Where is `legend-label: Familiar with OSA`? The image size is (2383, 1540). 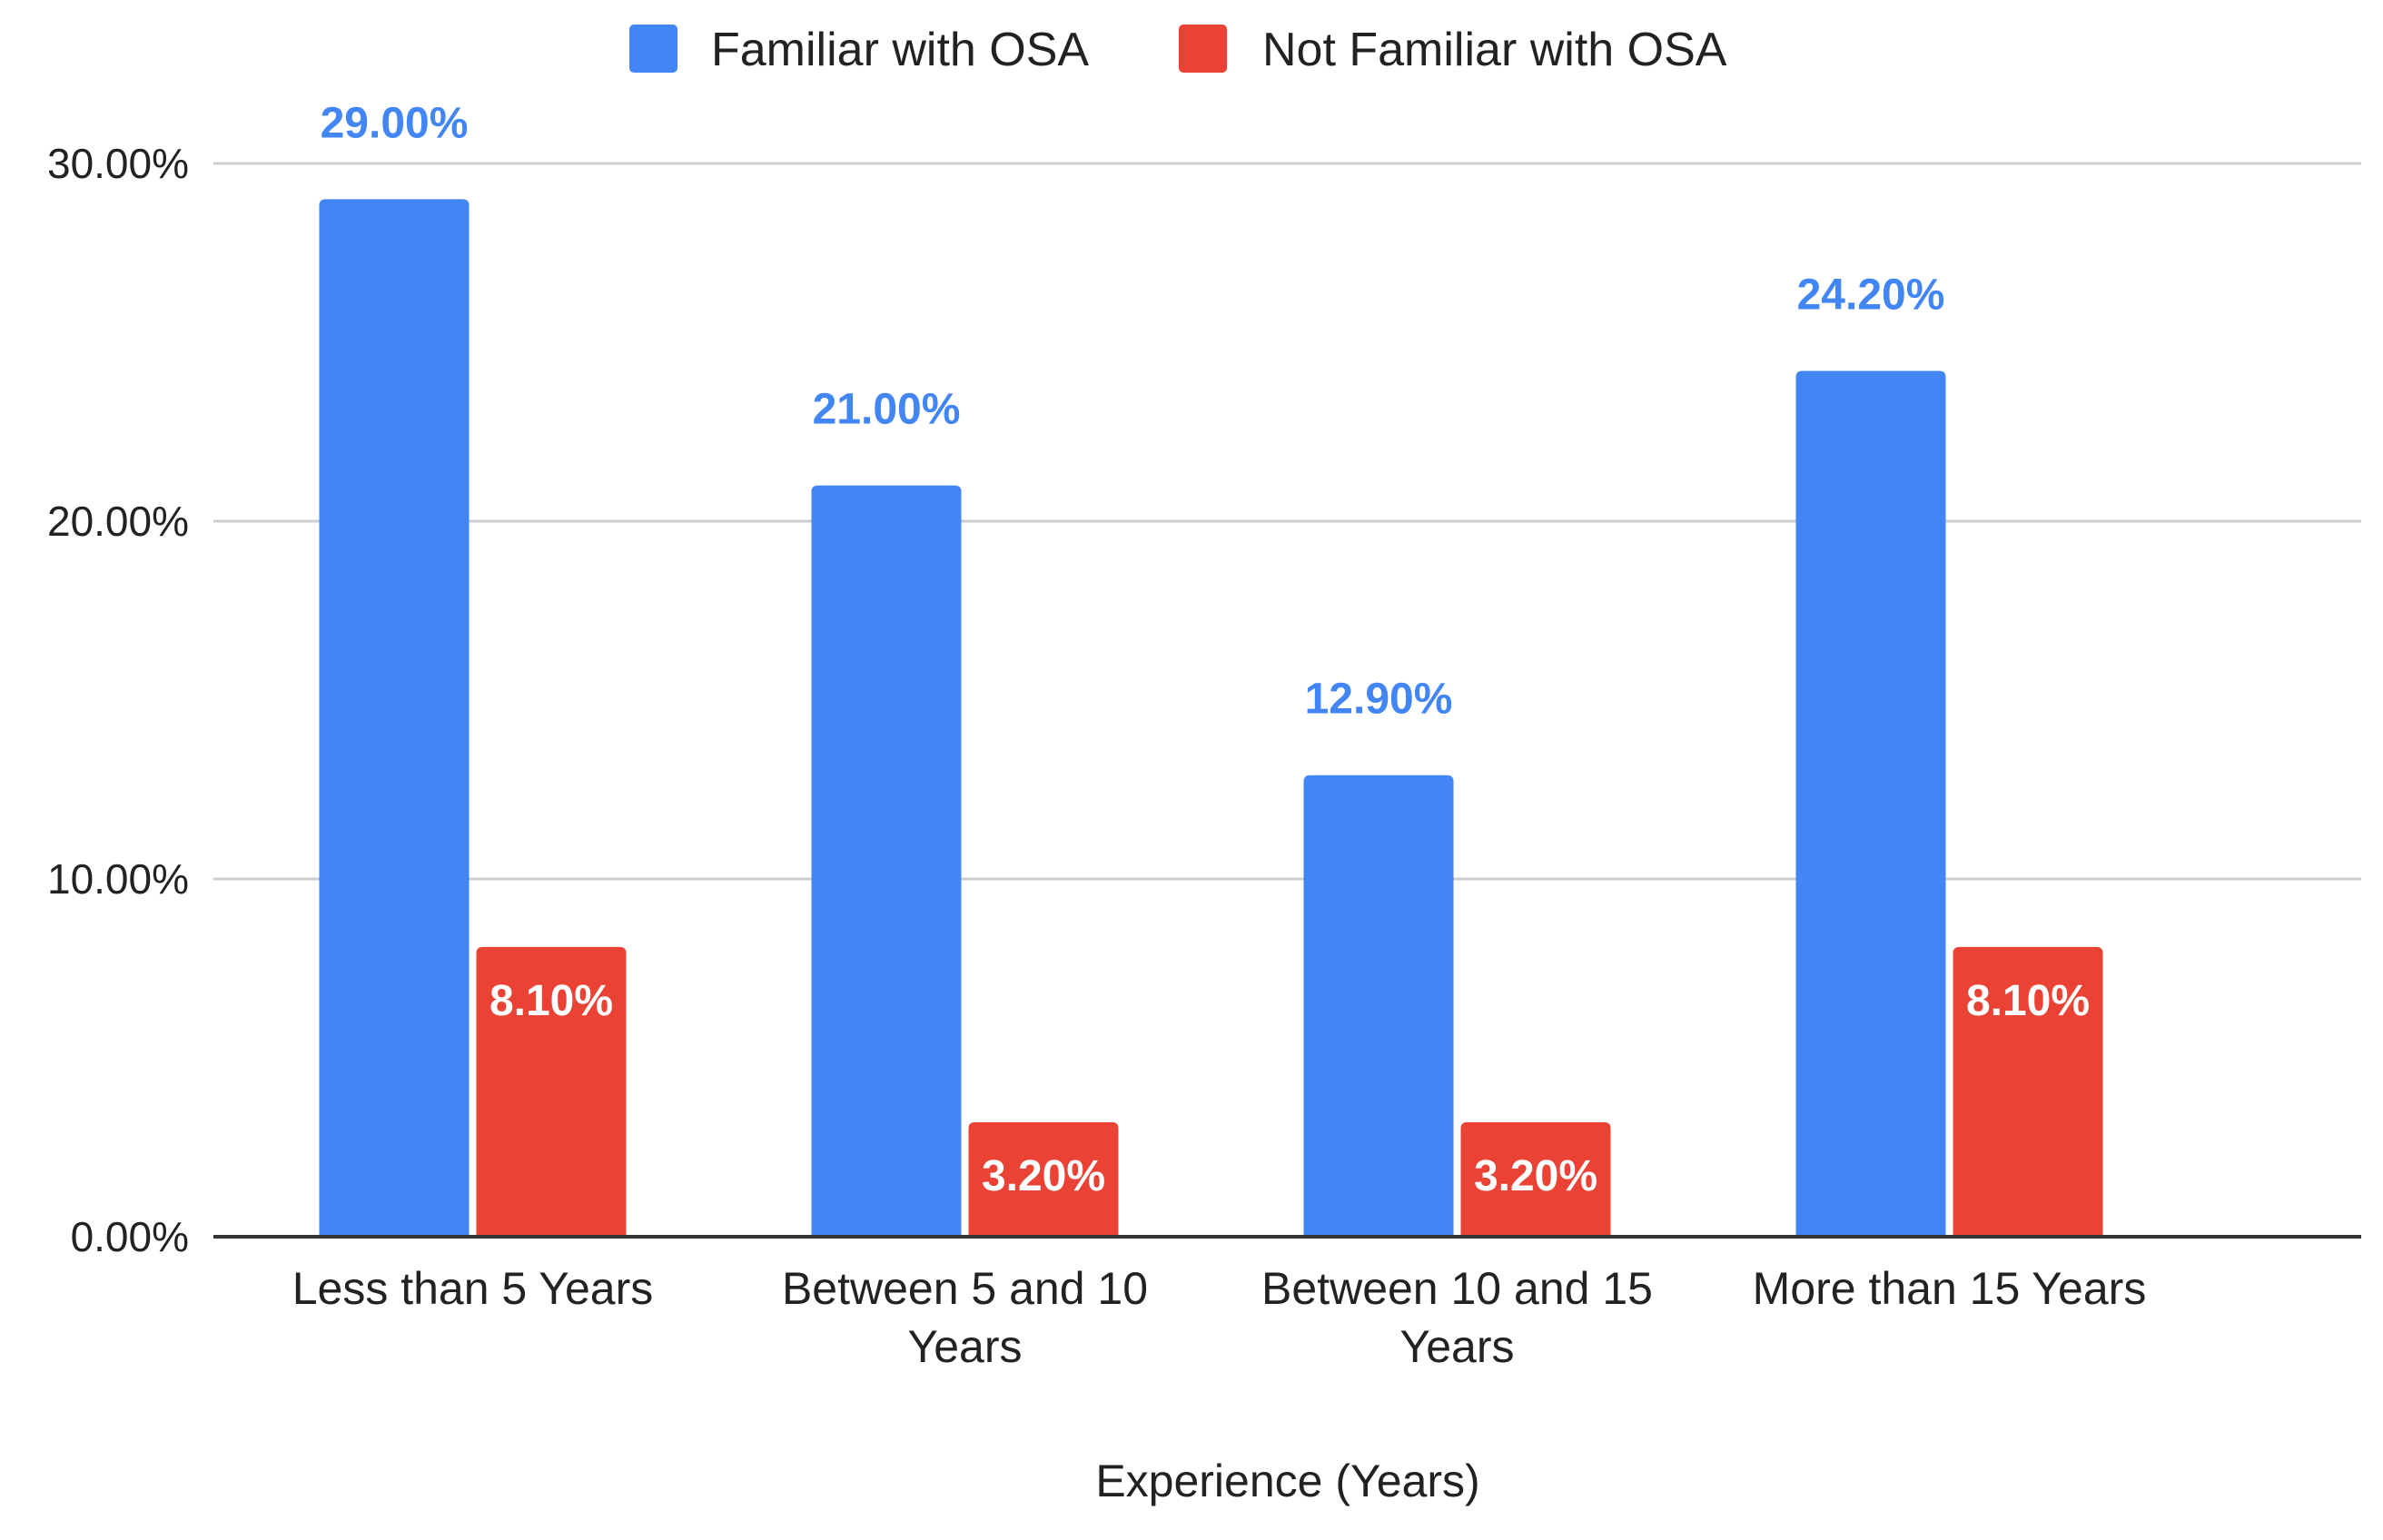
legend-label: Familiar with OSA is located at coordinates (900, 50).